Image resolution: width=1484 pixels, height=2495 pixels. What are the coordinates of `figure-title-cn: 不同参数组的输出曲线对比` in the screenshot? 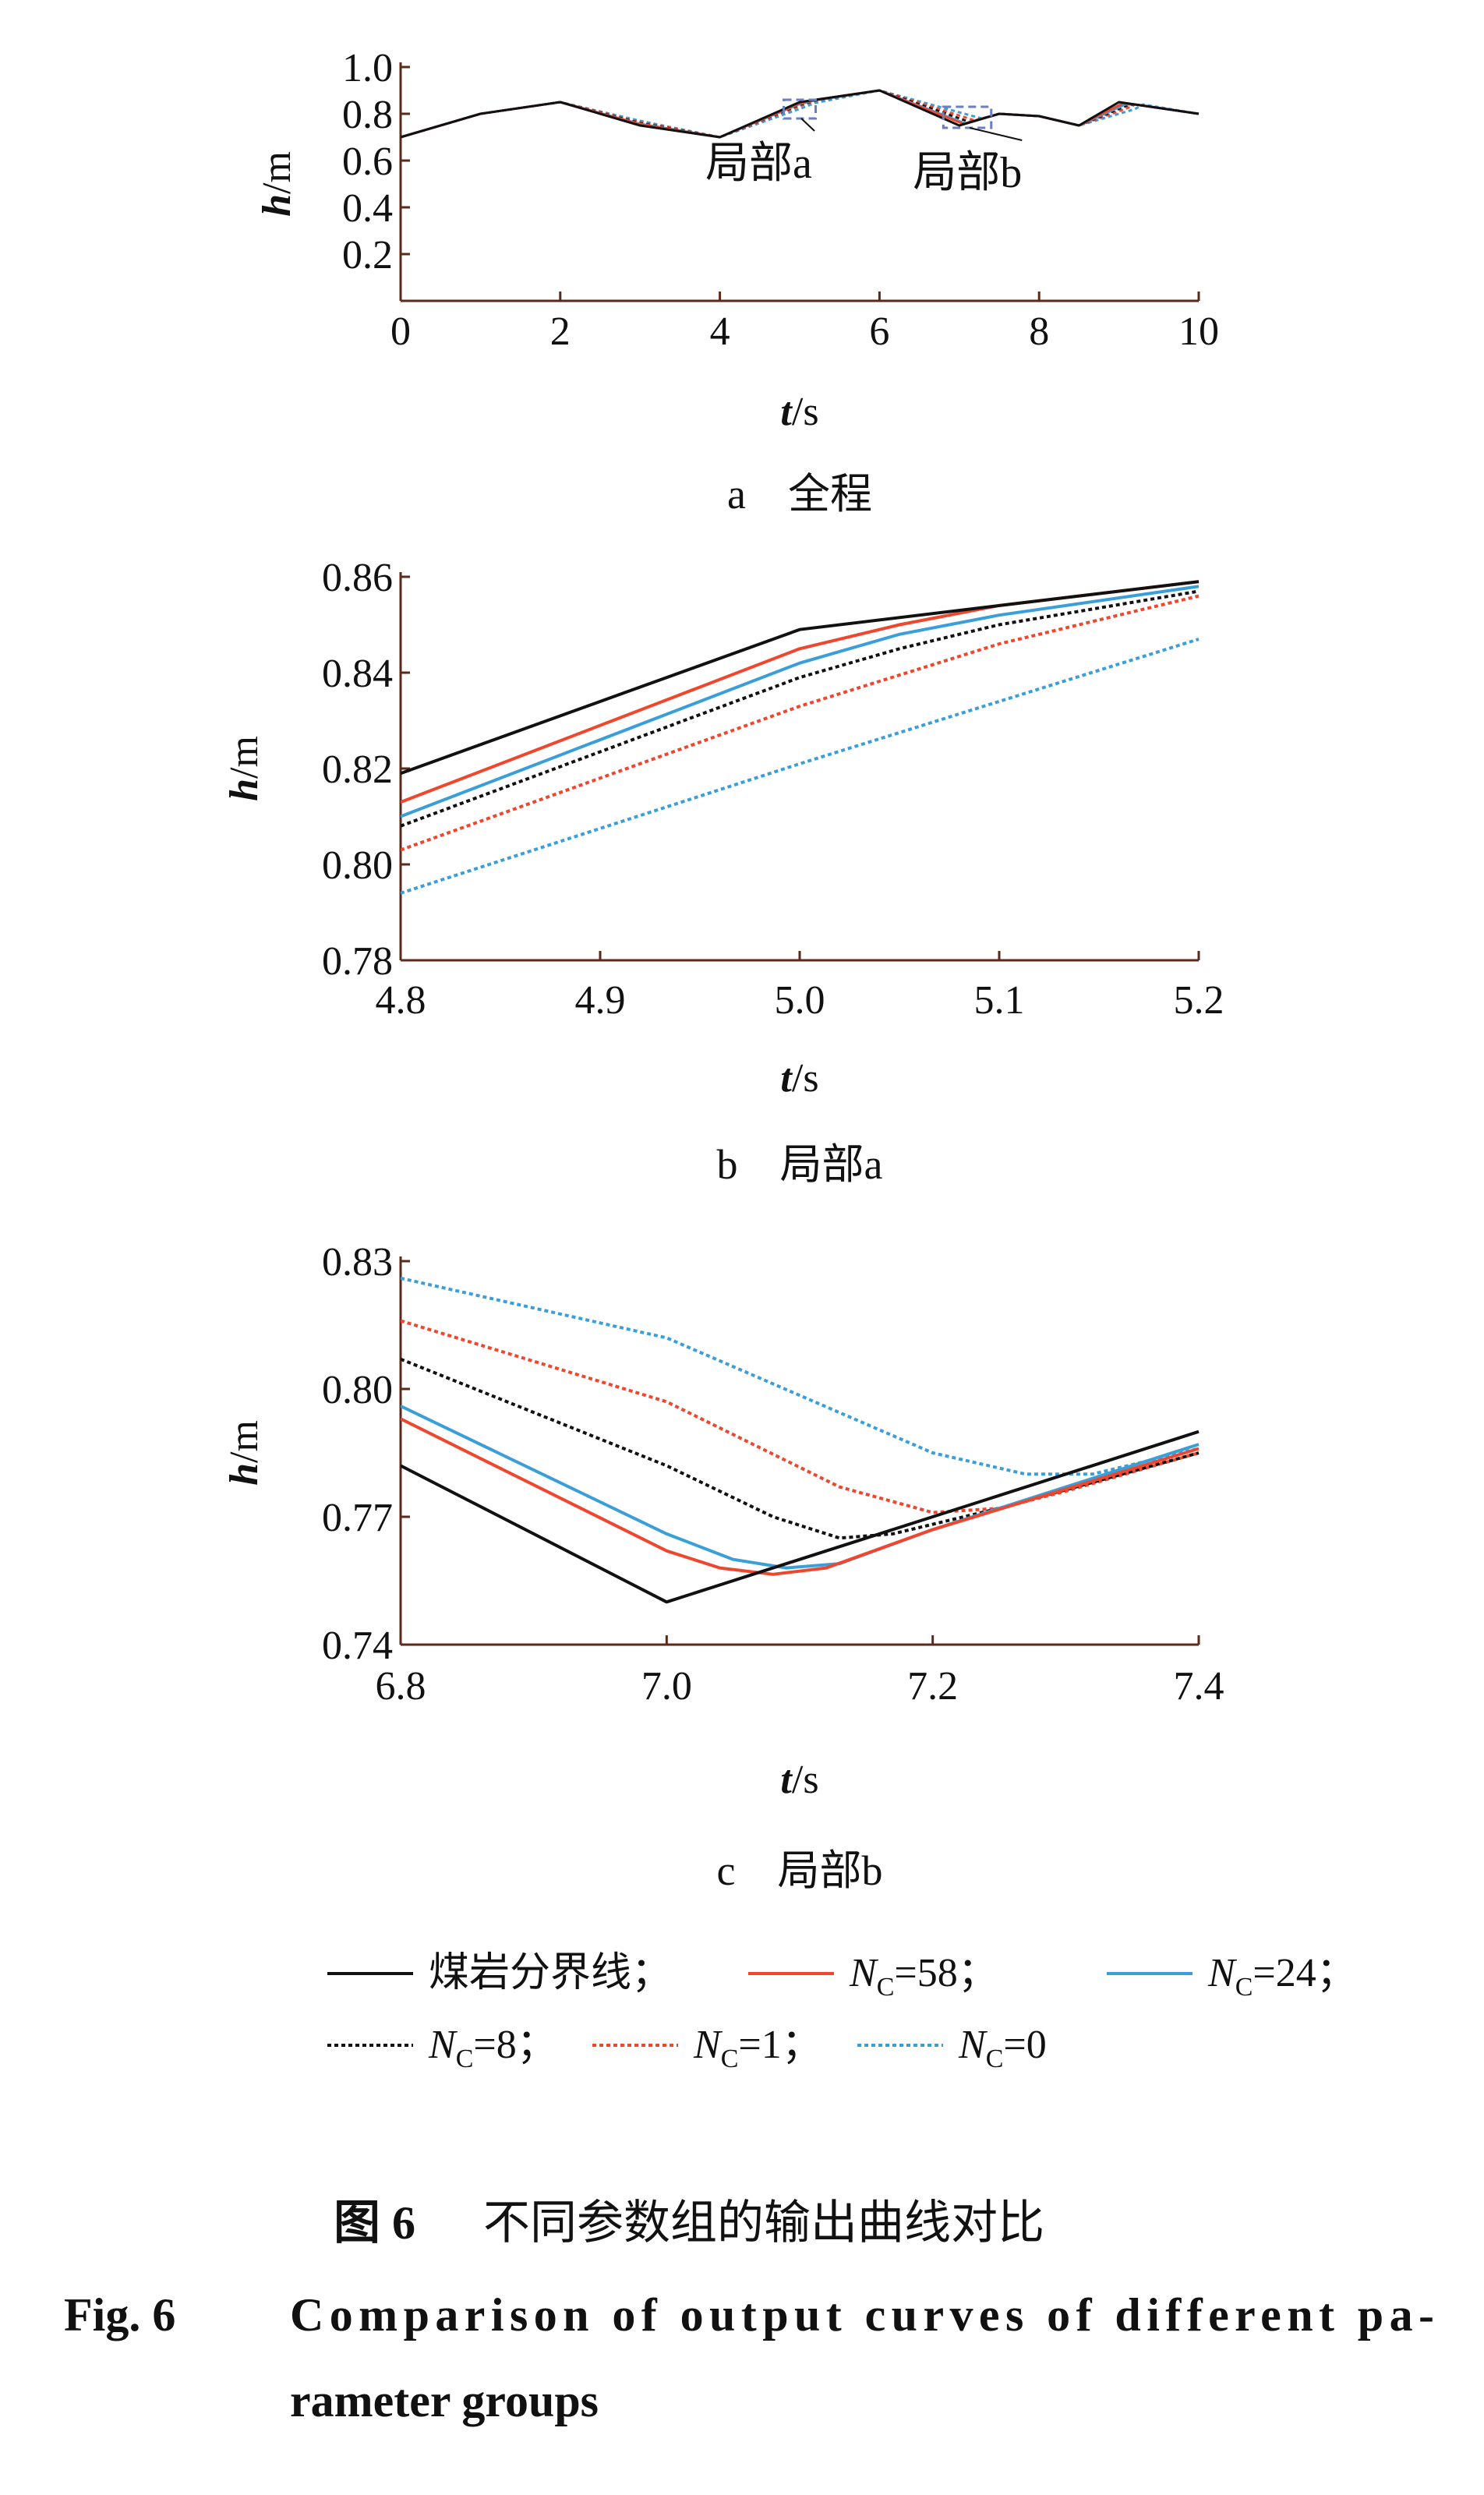 It's located at (763, 2223).